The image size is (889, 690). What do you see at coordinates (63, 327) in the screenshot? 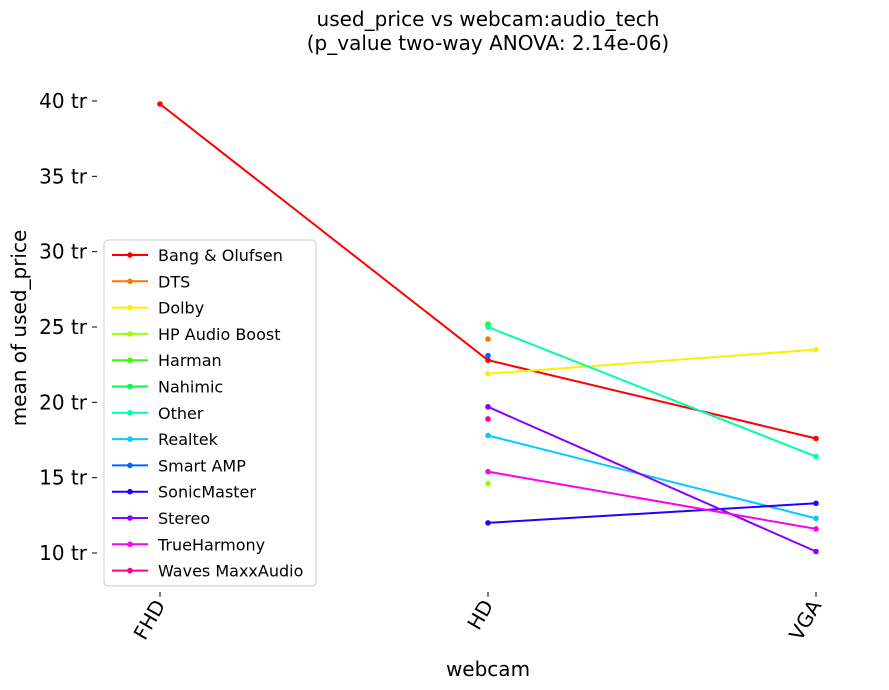
I see `y-tick-label: 25 tr` at bounding box center [63, 327].